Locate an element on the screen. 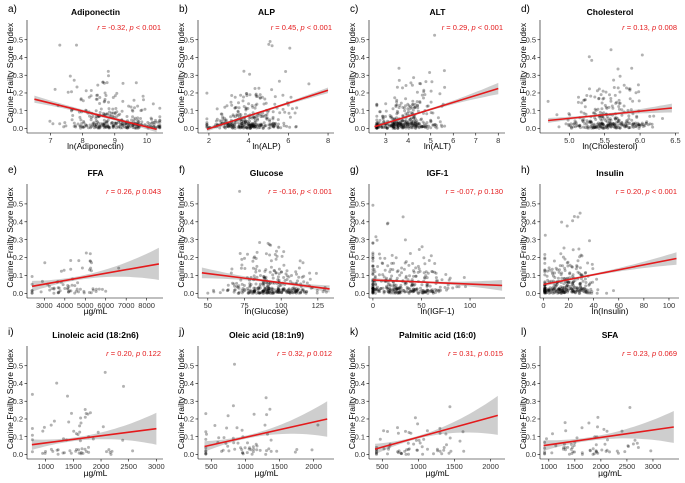 Image resolution: width=685 pixels, height=483 pixels. panel-title: Oleic acid (18:1n9) is located at coordinates (266, 335).